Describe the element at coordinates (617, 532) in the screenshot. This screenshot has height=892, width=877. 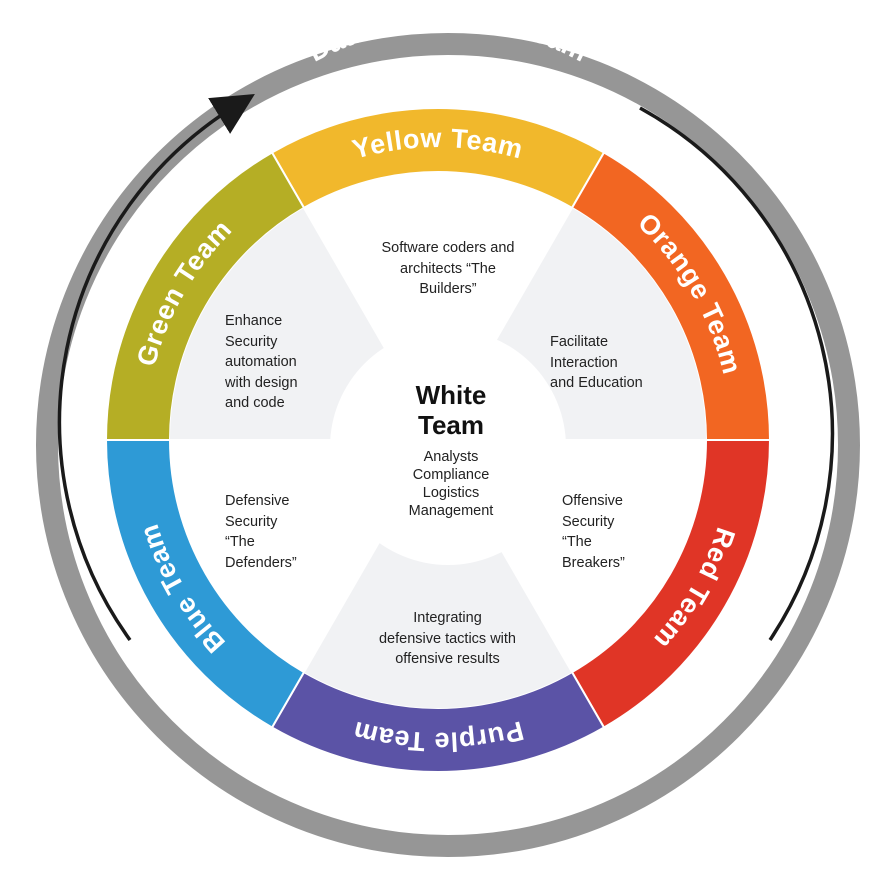
I see `red-team-description: Offensive Security “The Breakers”` at that location.